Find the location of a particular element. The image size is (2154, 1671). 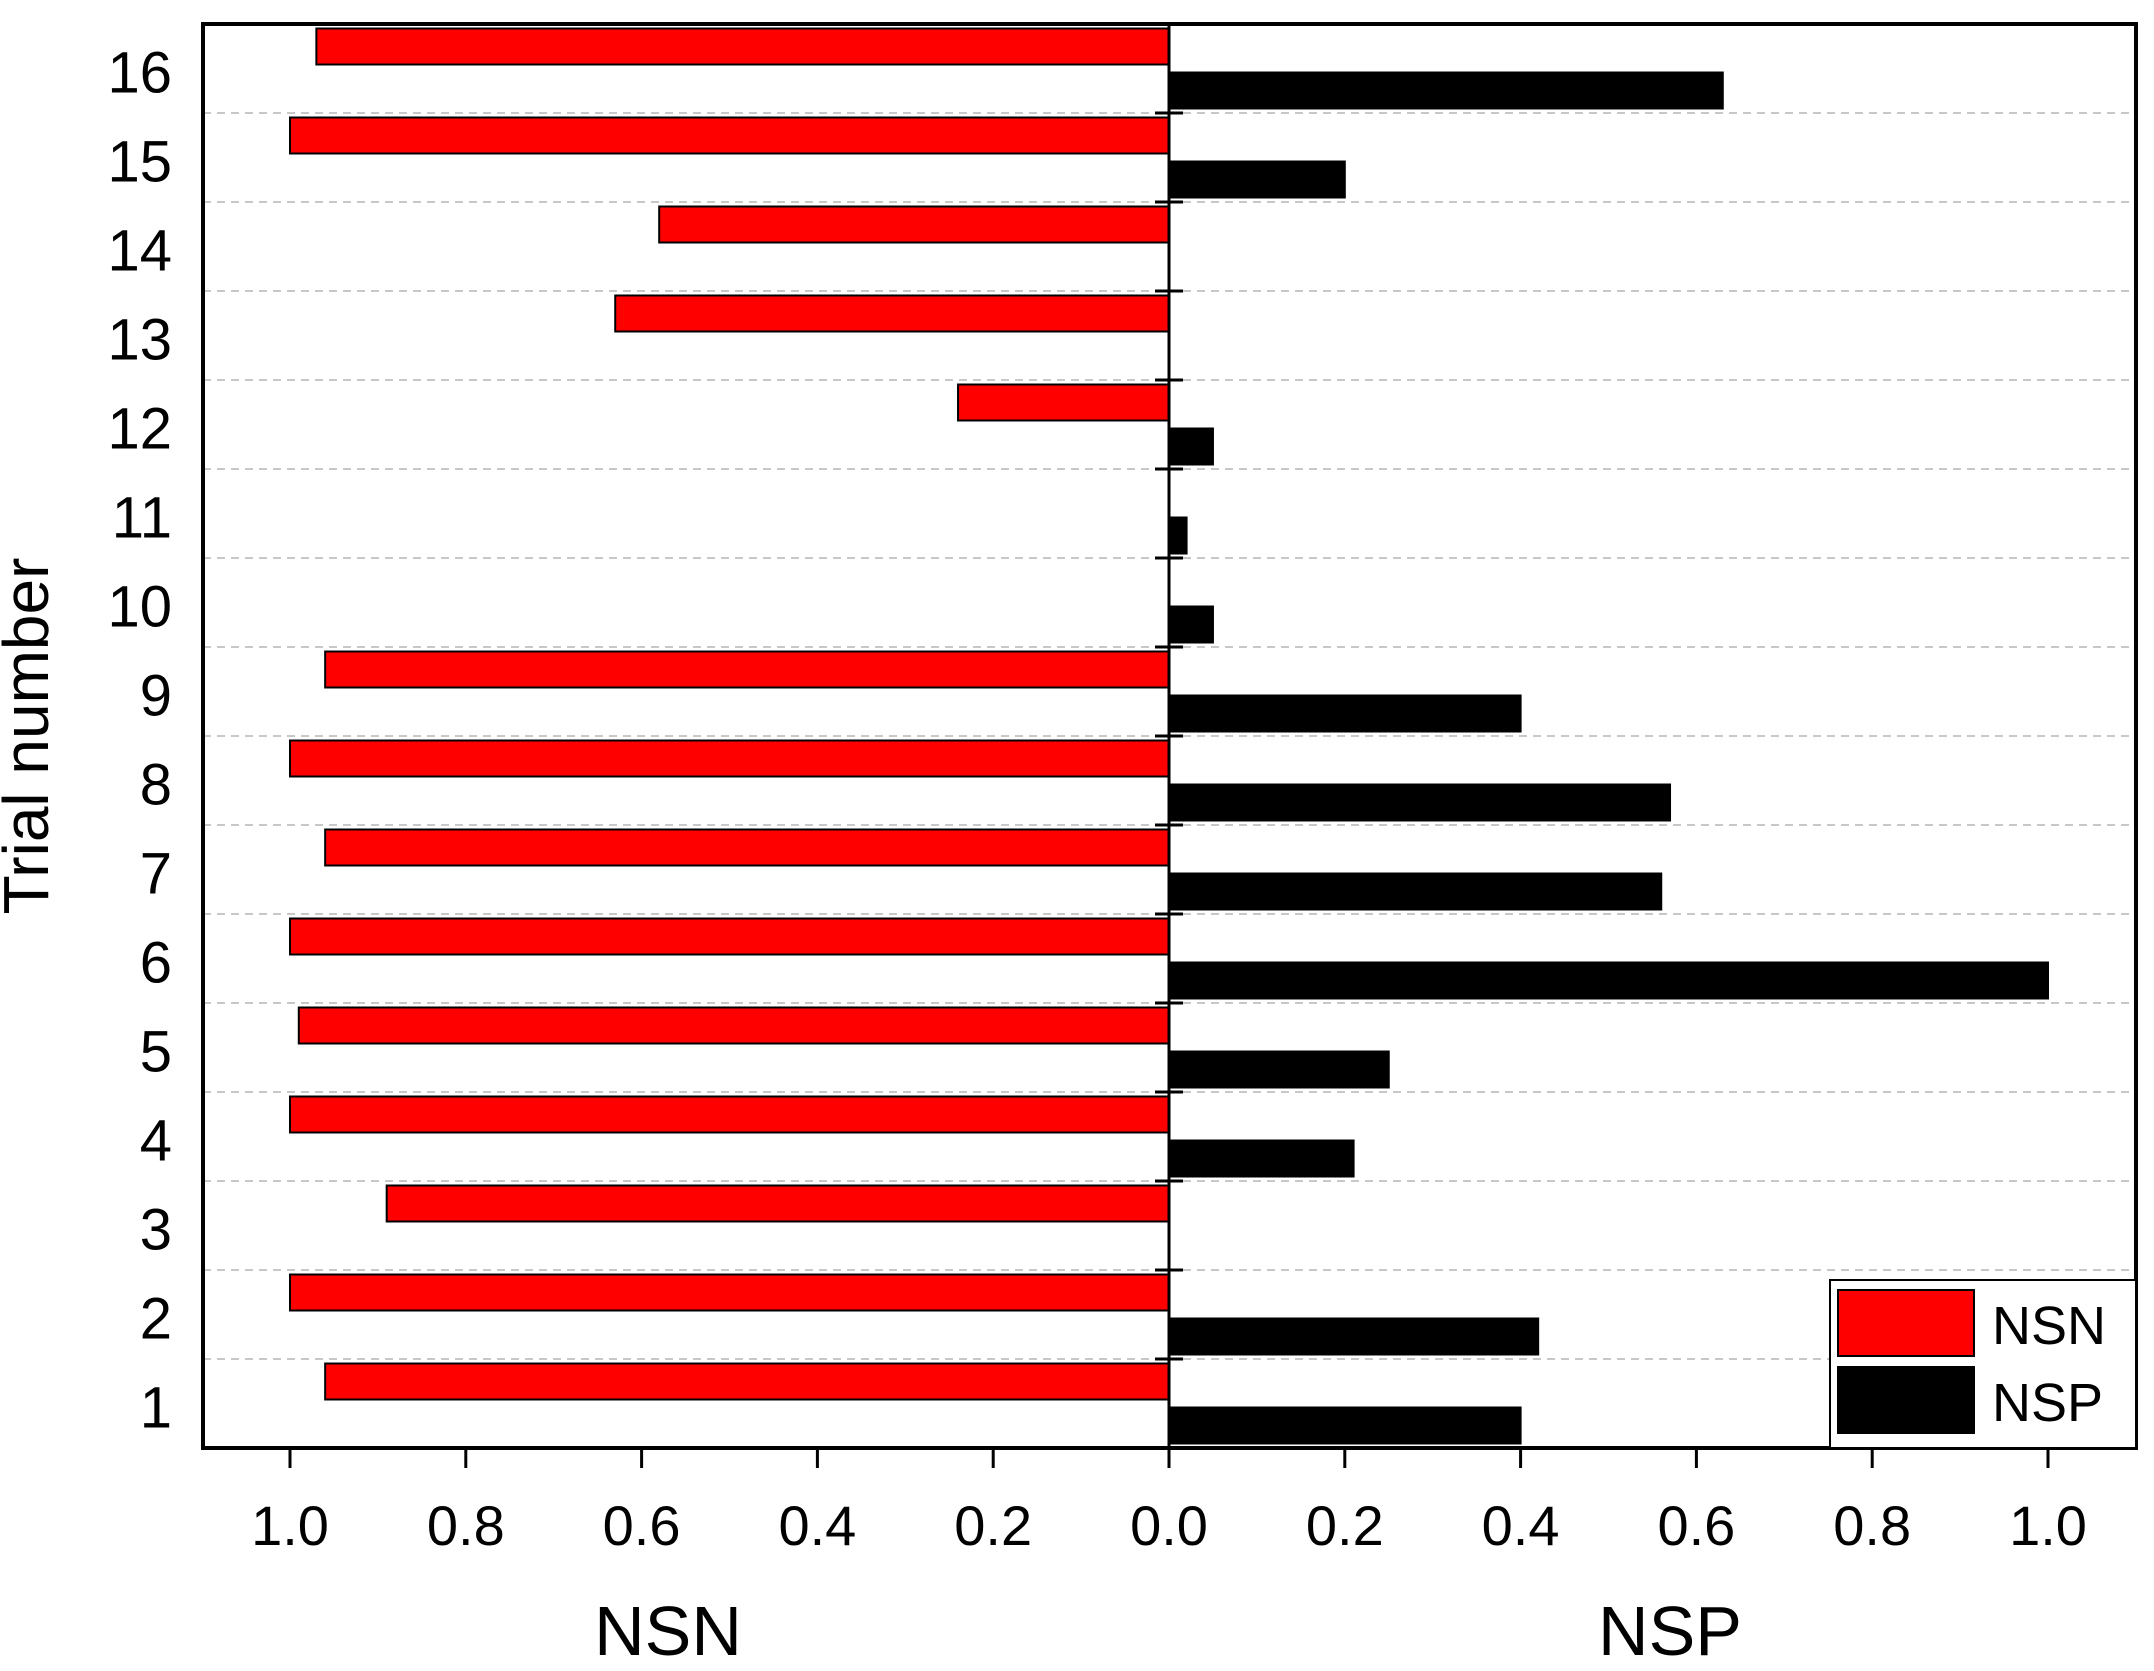

x-tick-label-right: 0.2 is located at coordinates (1345, 1525).